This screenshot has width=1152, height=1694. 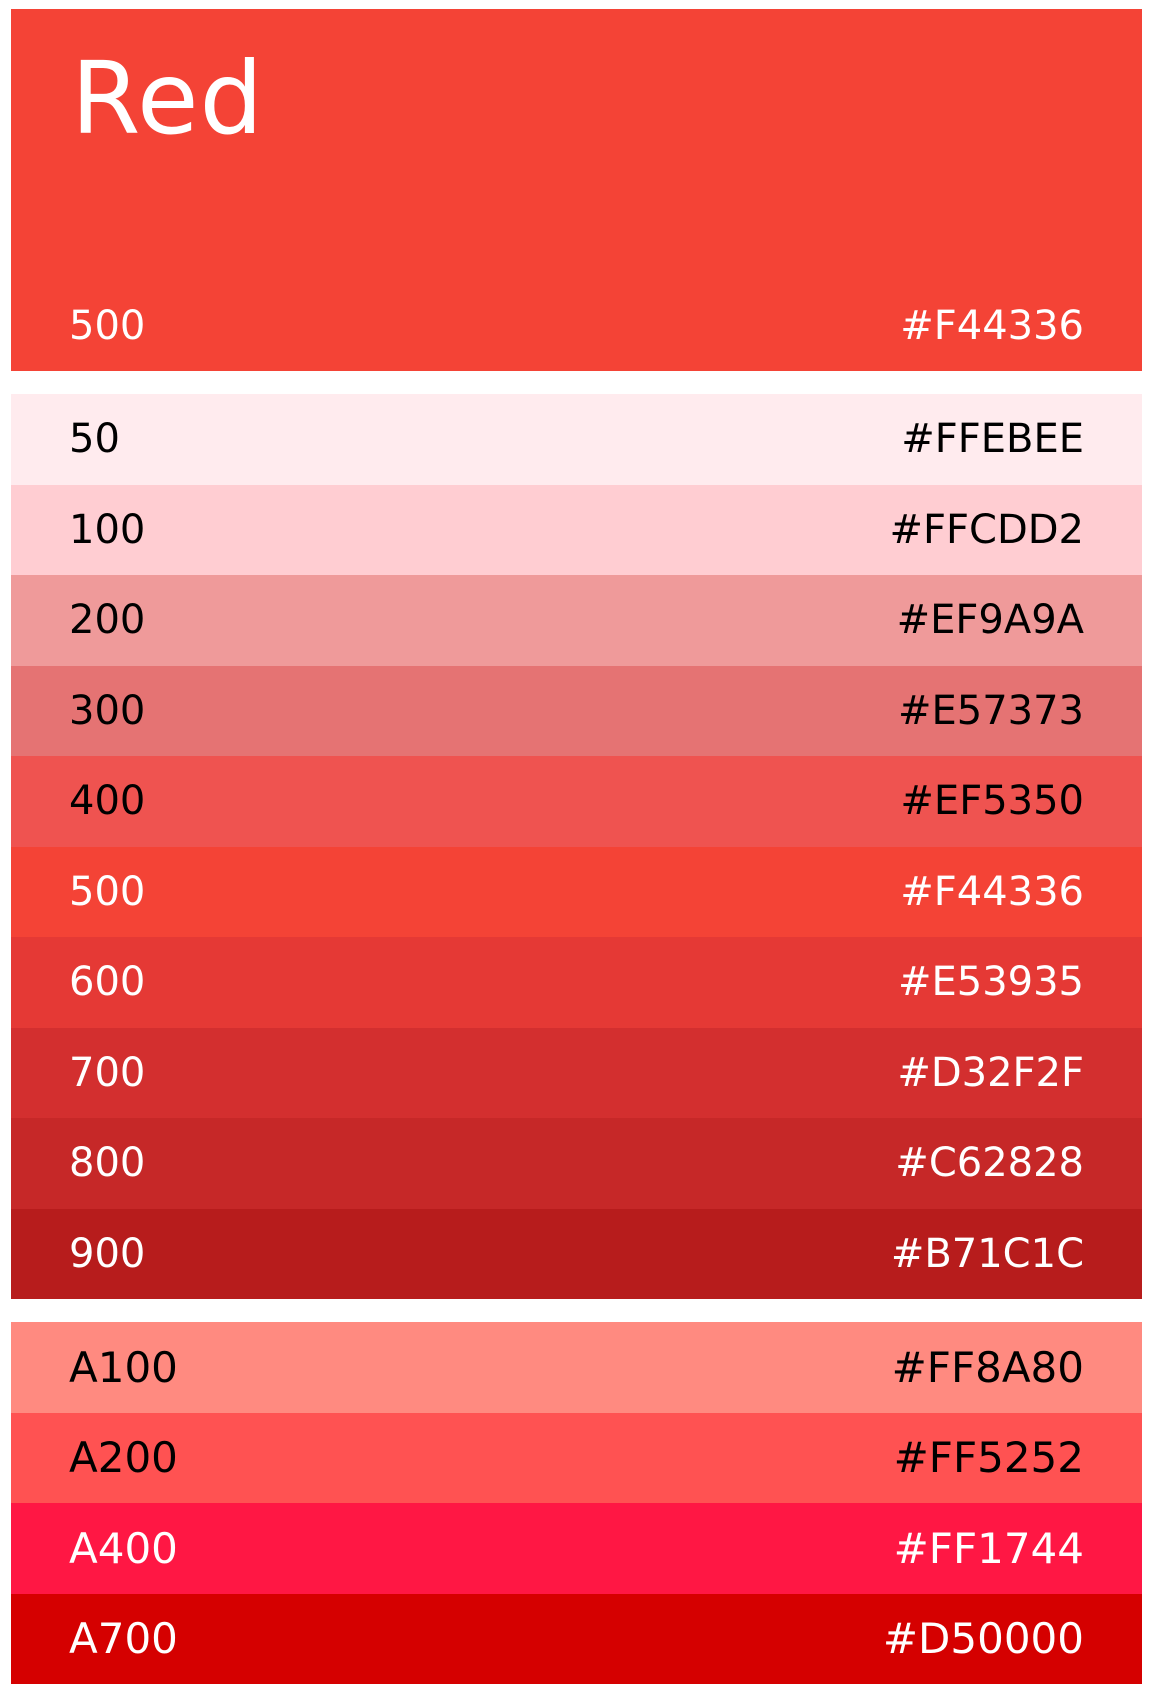 What do you see at coordinates (107, 326) in the screenshot?
I see `primary-shade-label: 500` at bounding box center [107, 326].